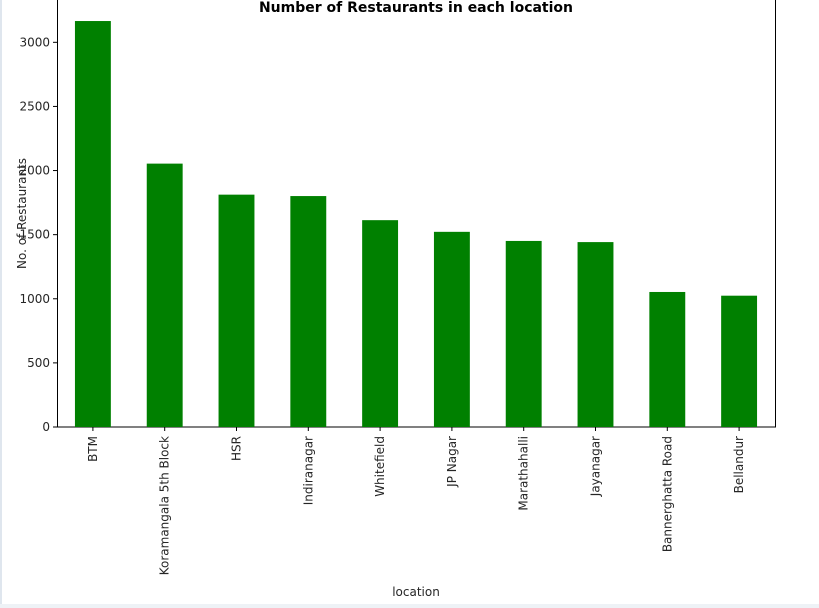 The width and height of the screenshot is (819, 608). I want to click on chart-title: Number of Restaurants in each location, so click(416, 8).